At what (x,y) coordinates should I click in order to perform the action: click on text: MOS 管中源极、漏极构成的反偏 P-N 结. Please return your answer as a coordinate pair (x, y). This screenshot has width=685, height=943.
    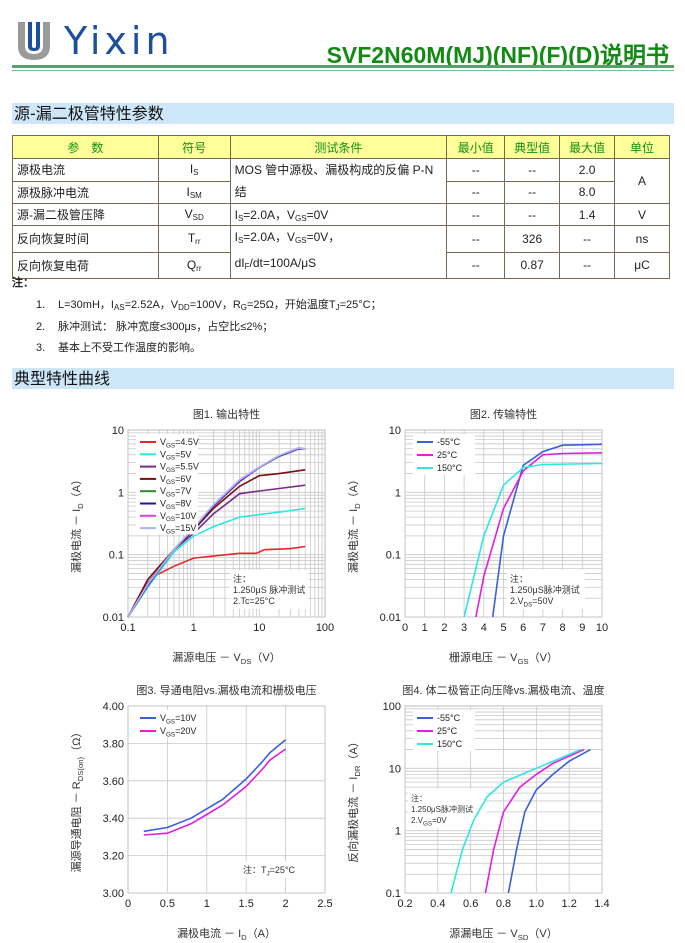
    Looking at the image, I should click on (334, 181).